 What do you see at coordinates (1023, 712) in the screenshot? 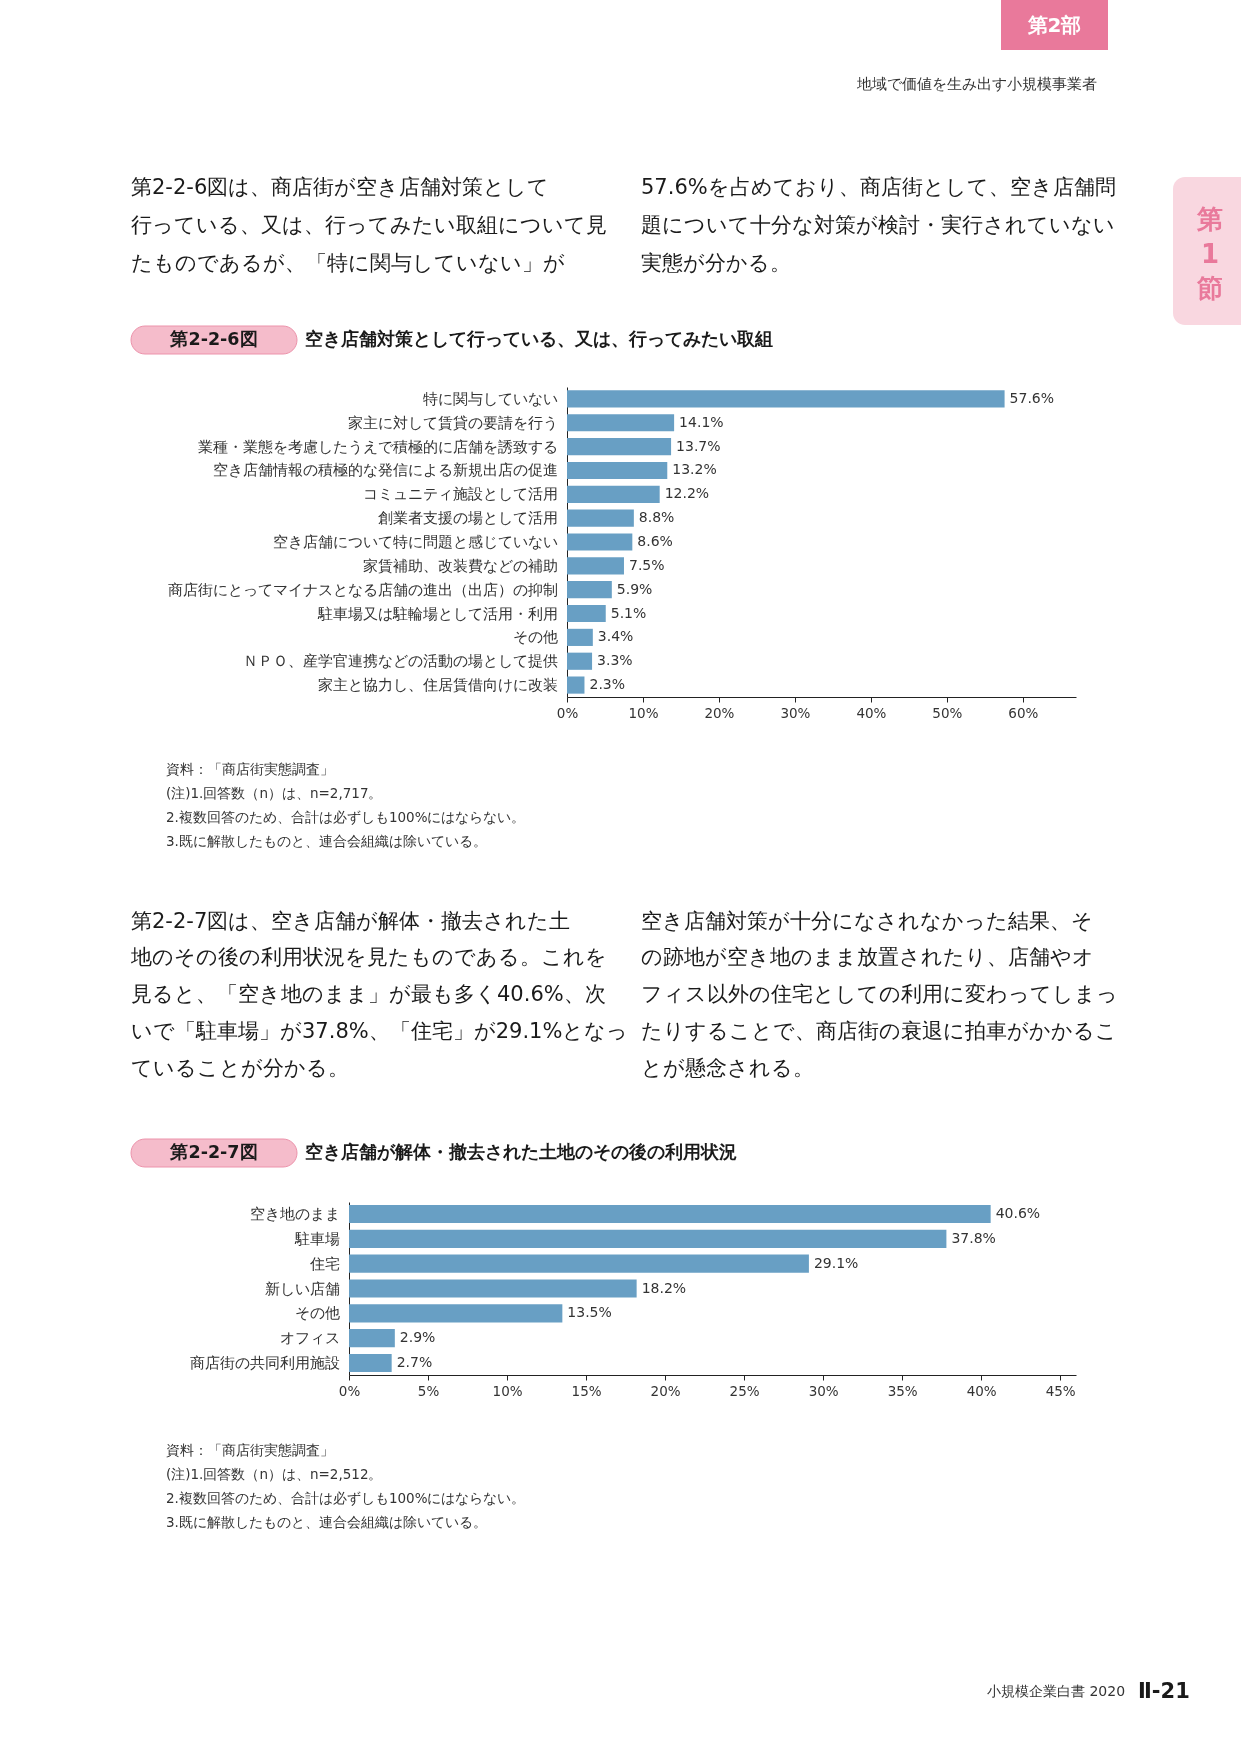
I see `x-tick-label: 60%` at bounding box center [1023, 712].